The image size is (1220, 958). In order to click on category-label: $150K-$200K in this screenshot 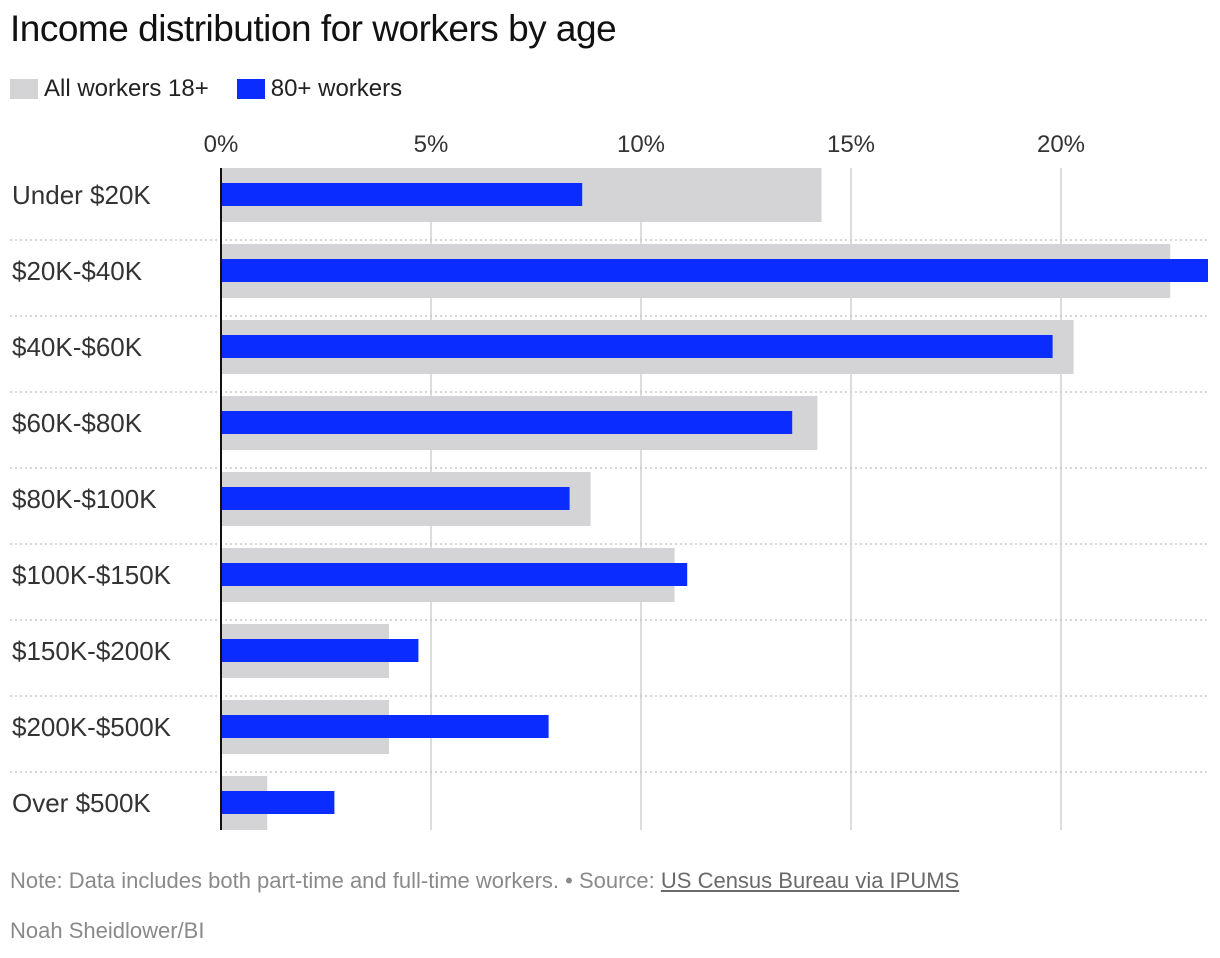, I will do `click(92, 651)`.